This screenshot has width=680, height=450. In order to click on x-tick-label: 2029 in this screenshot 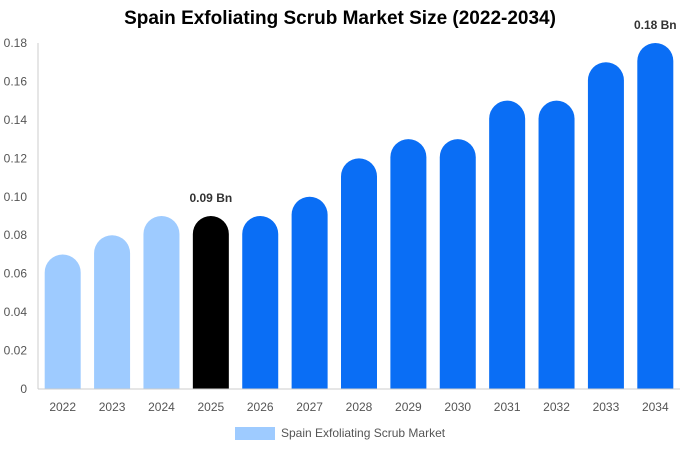, I will do `click(408, 407)`.